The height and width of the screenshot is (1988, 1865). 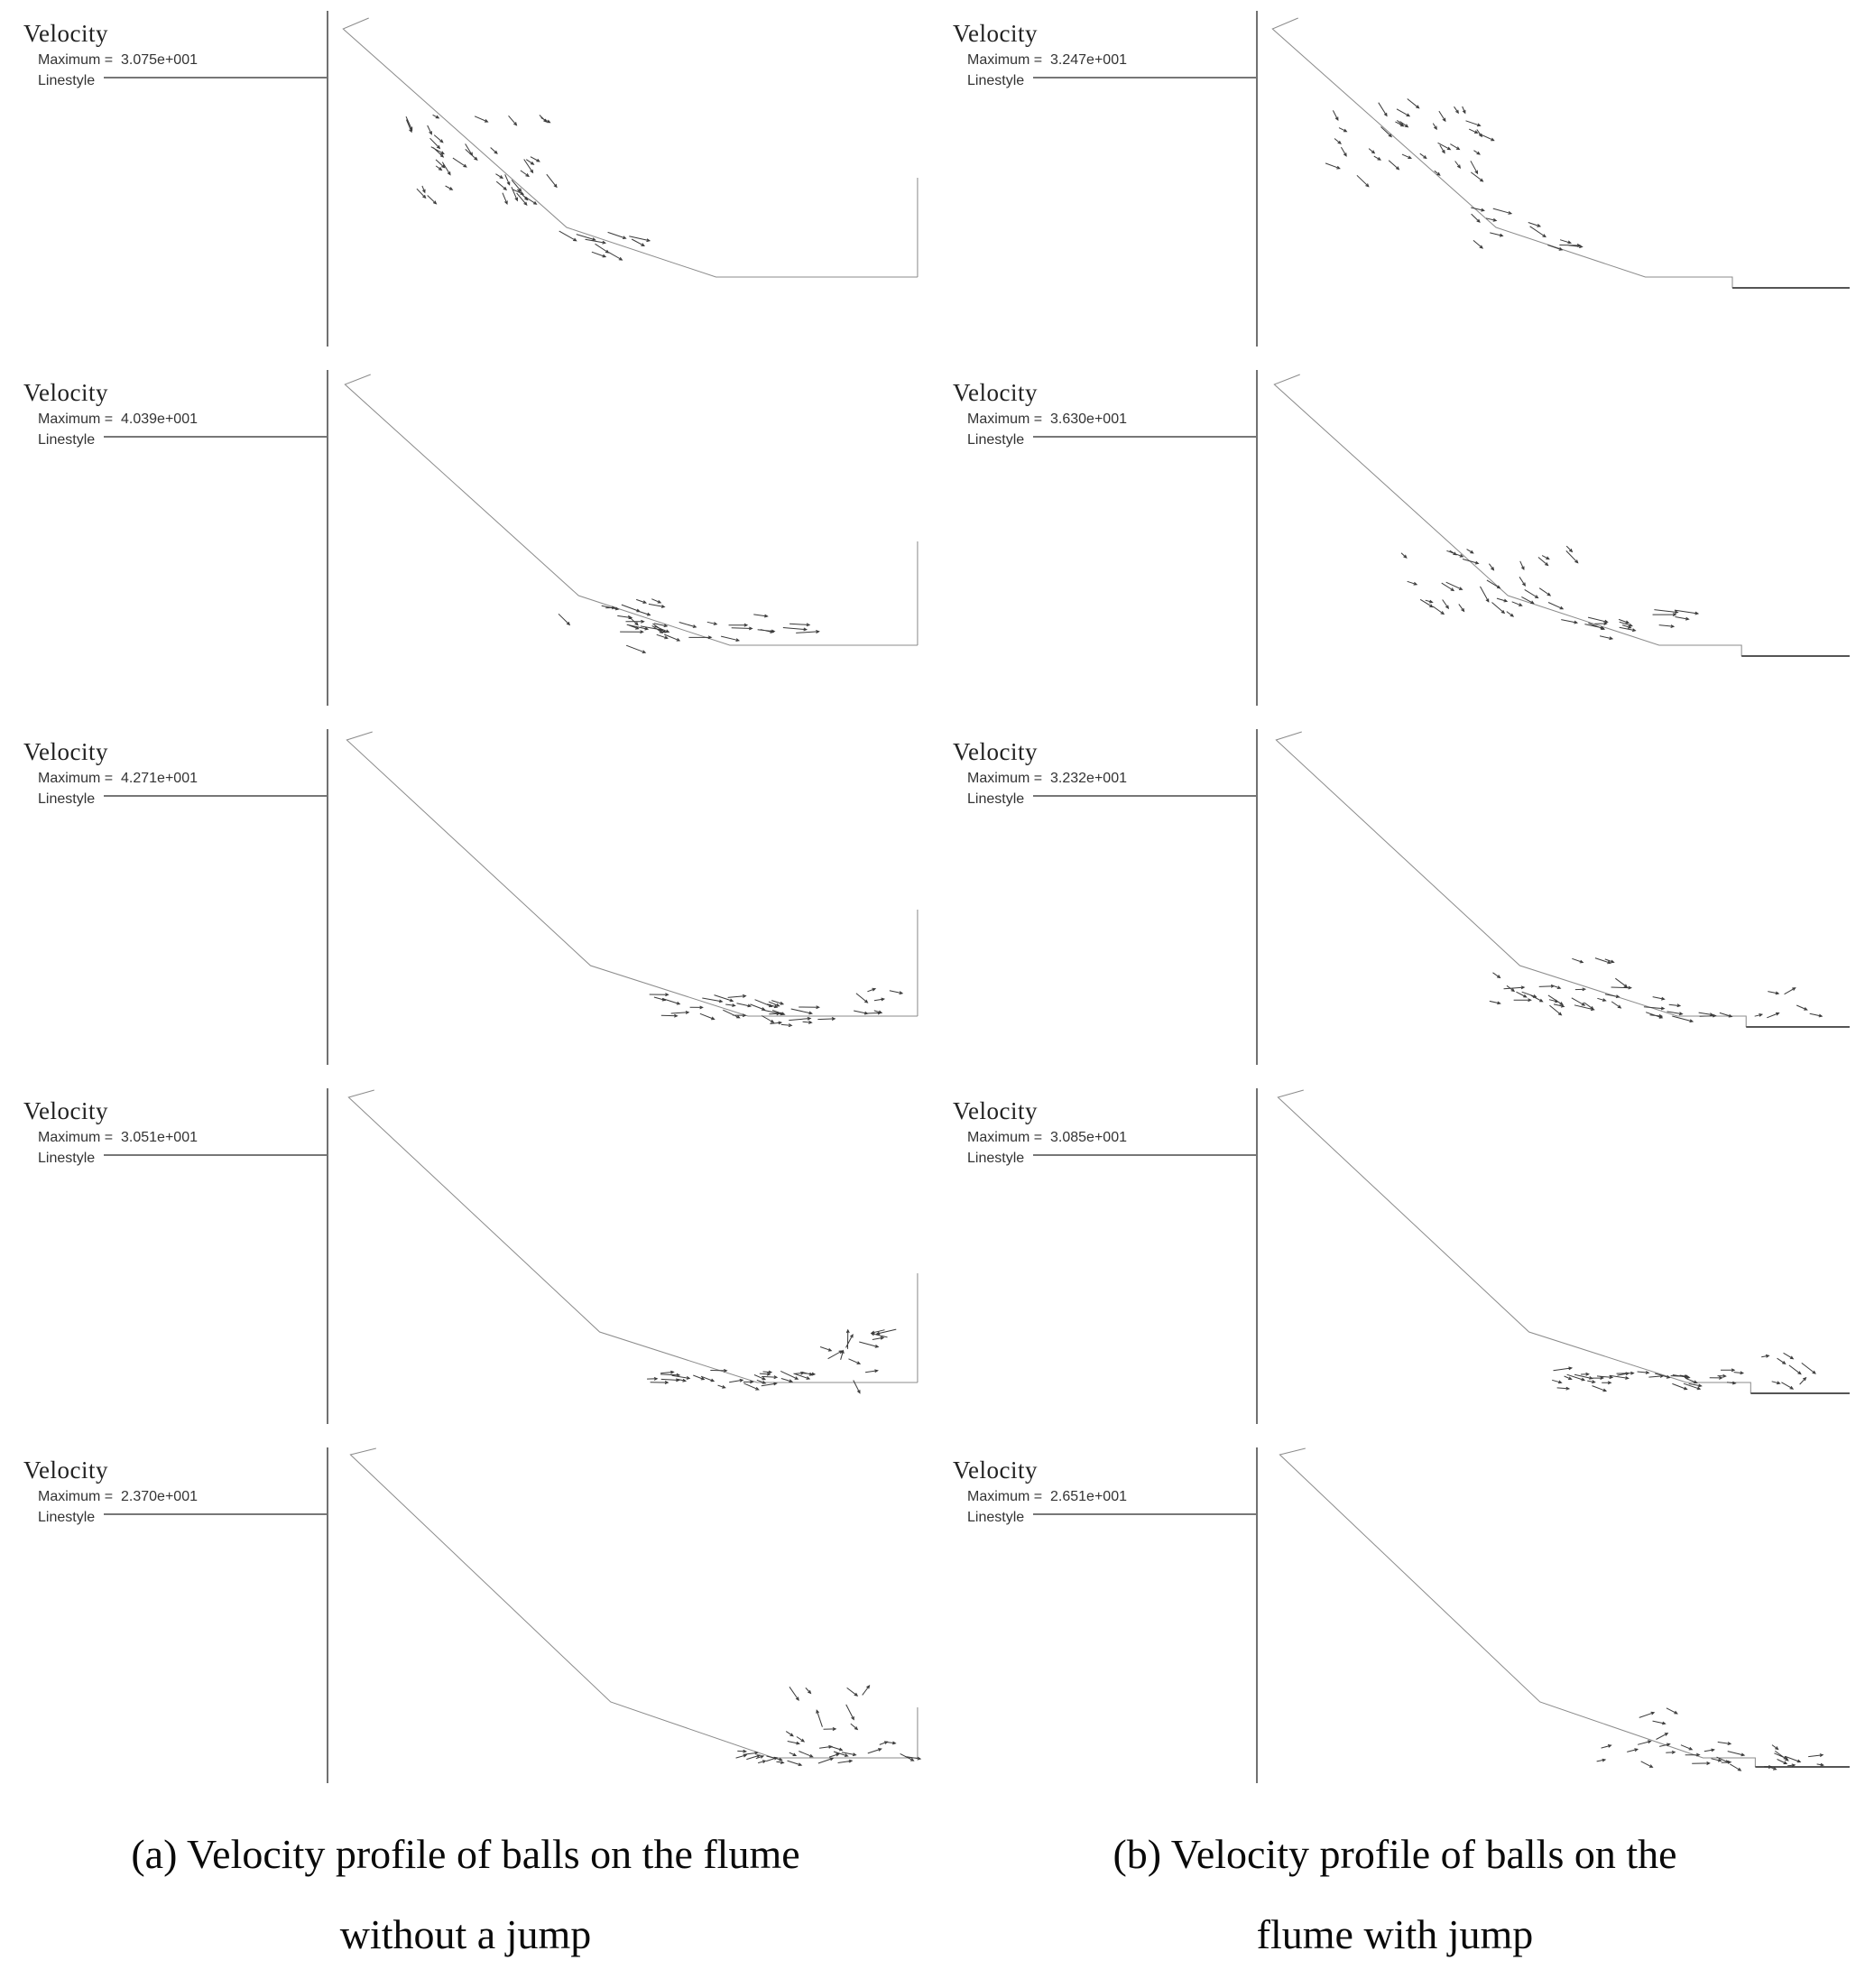 I want to click on velocity-panel: Velocity Maximum = 3.232e+001 Linestyle, so click(x=1394, y=897).